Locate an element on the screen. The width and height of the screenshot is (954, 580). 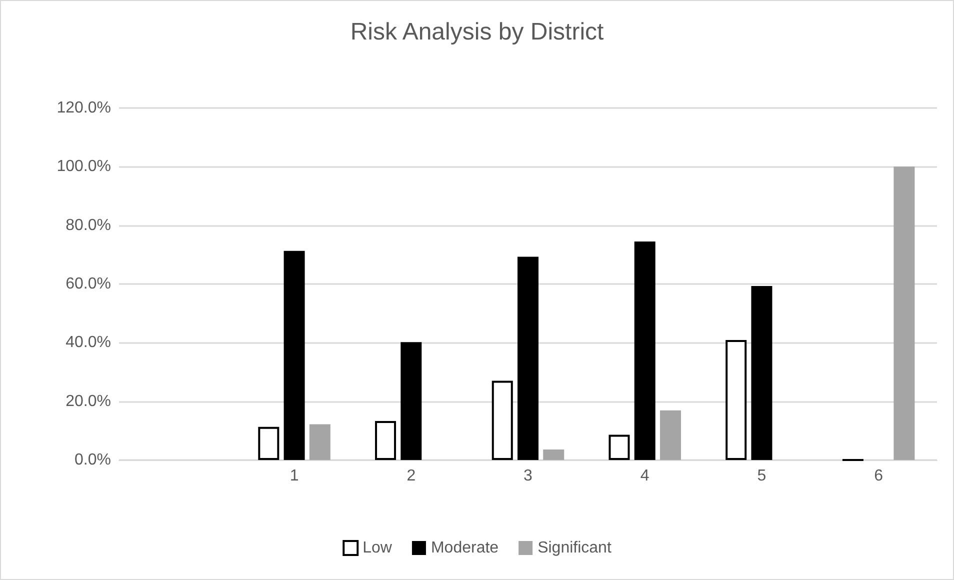
legend-label: Significant is located at coordinates (575, 548).